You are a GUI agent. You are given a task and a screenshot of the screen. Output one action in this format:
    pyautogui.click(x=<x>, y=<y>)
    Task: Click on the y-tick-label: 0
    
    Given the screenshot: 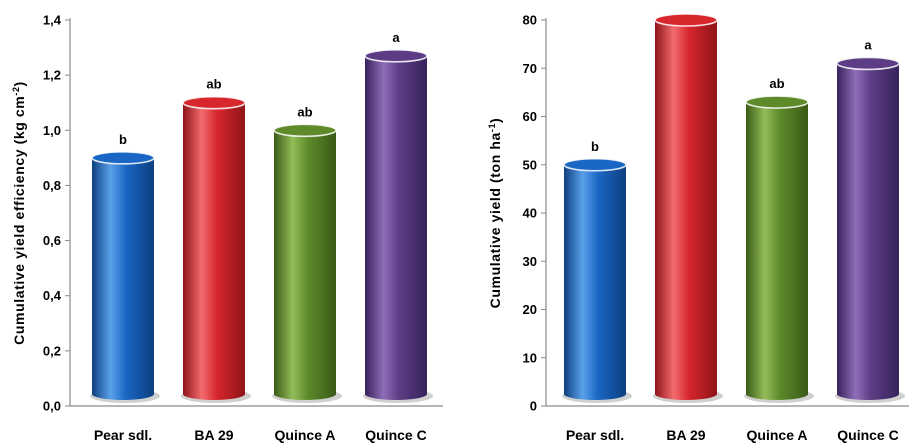 What is the action you would take?
    pyautogui.click(x=533, y=406)
    